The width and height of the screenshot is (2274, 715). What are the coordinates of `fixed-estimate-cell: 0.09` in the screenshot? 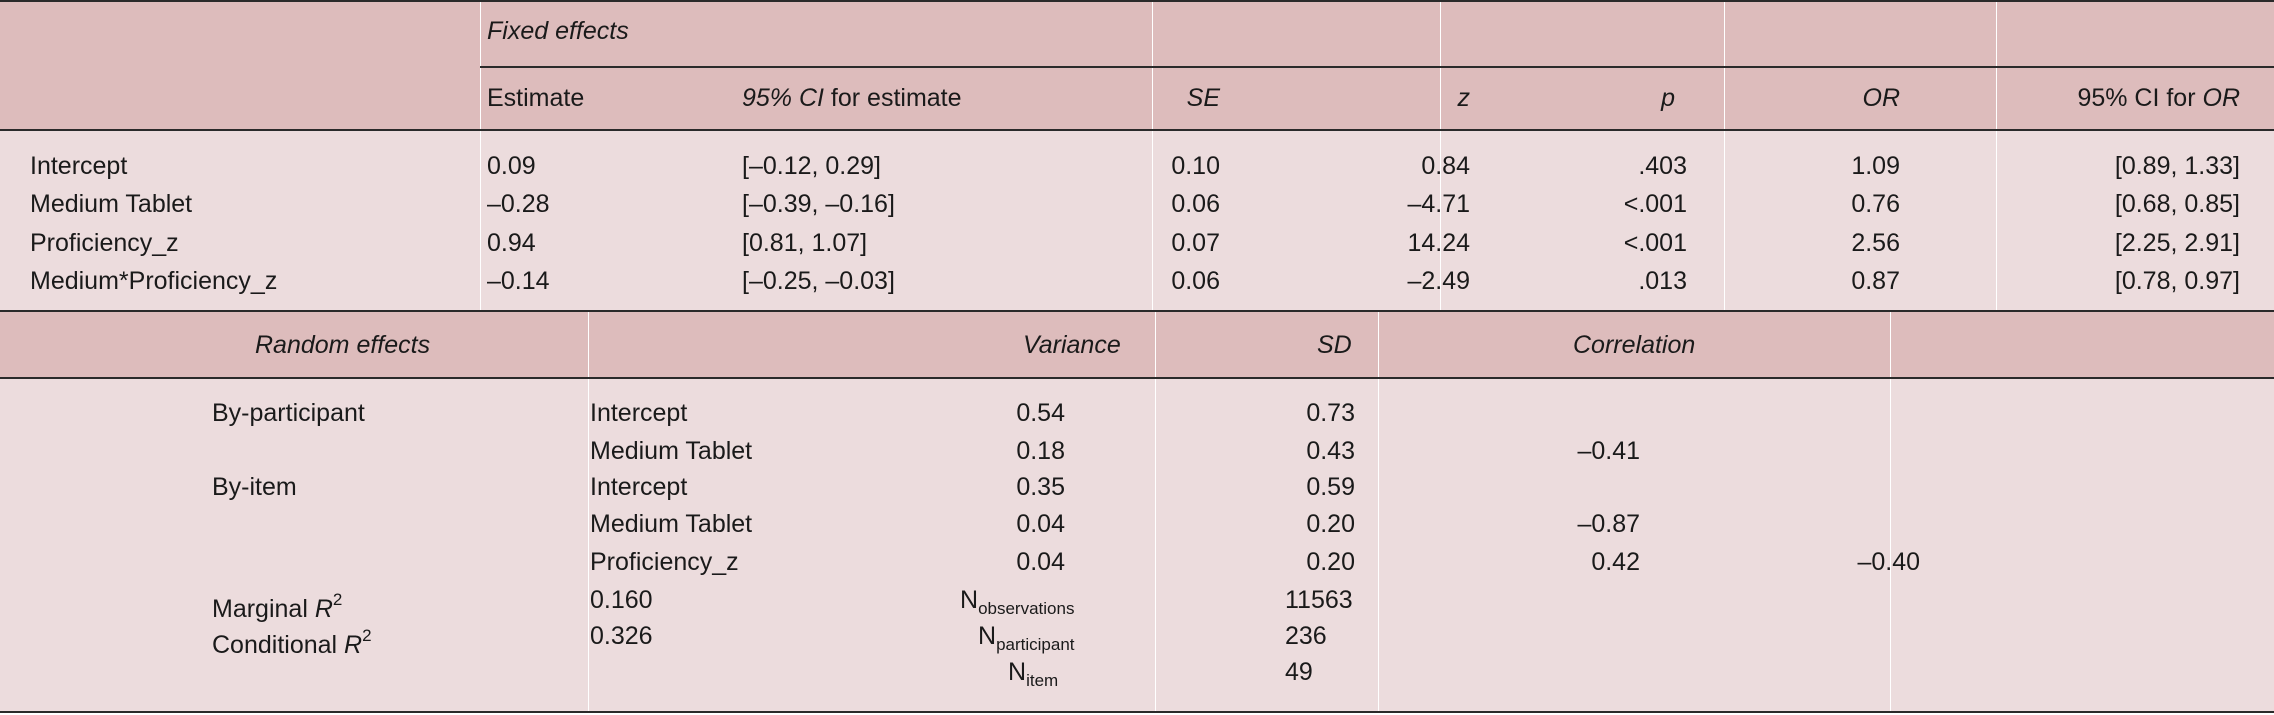 It's located at (511, 166).